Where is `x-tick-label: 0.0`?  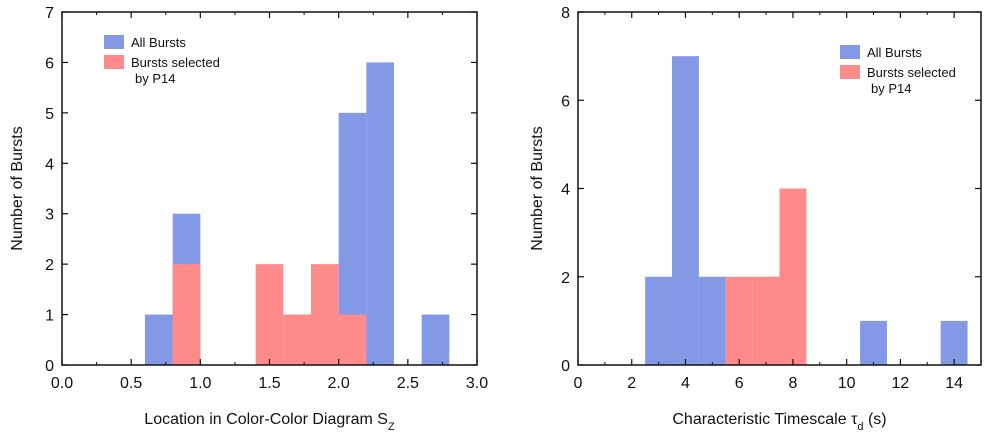 x-tick-label: 0.0 is located at coordinates (62, 383).